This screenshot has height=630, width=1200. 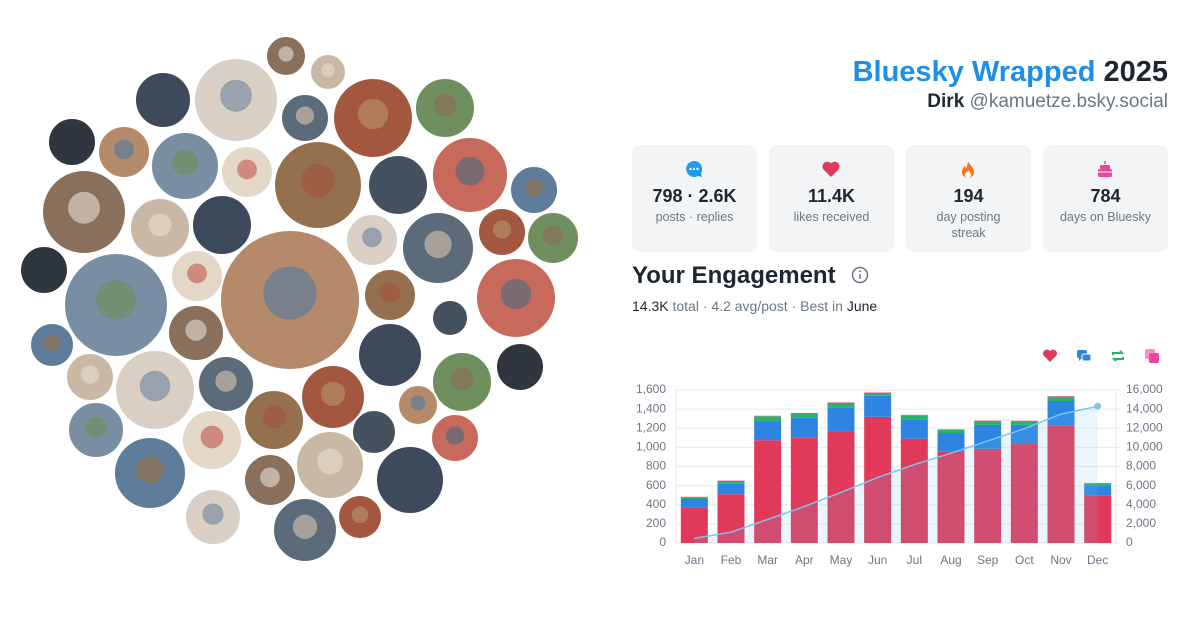 What do you see at coordinates (1068, 101) in the screenshot?
I see `user-handle: @kamuetze.bsky.social` at bounding box center [1068, 101].